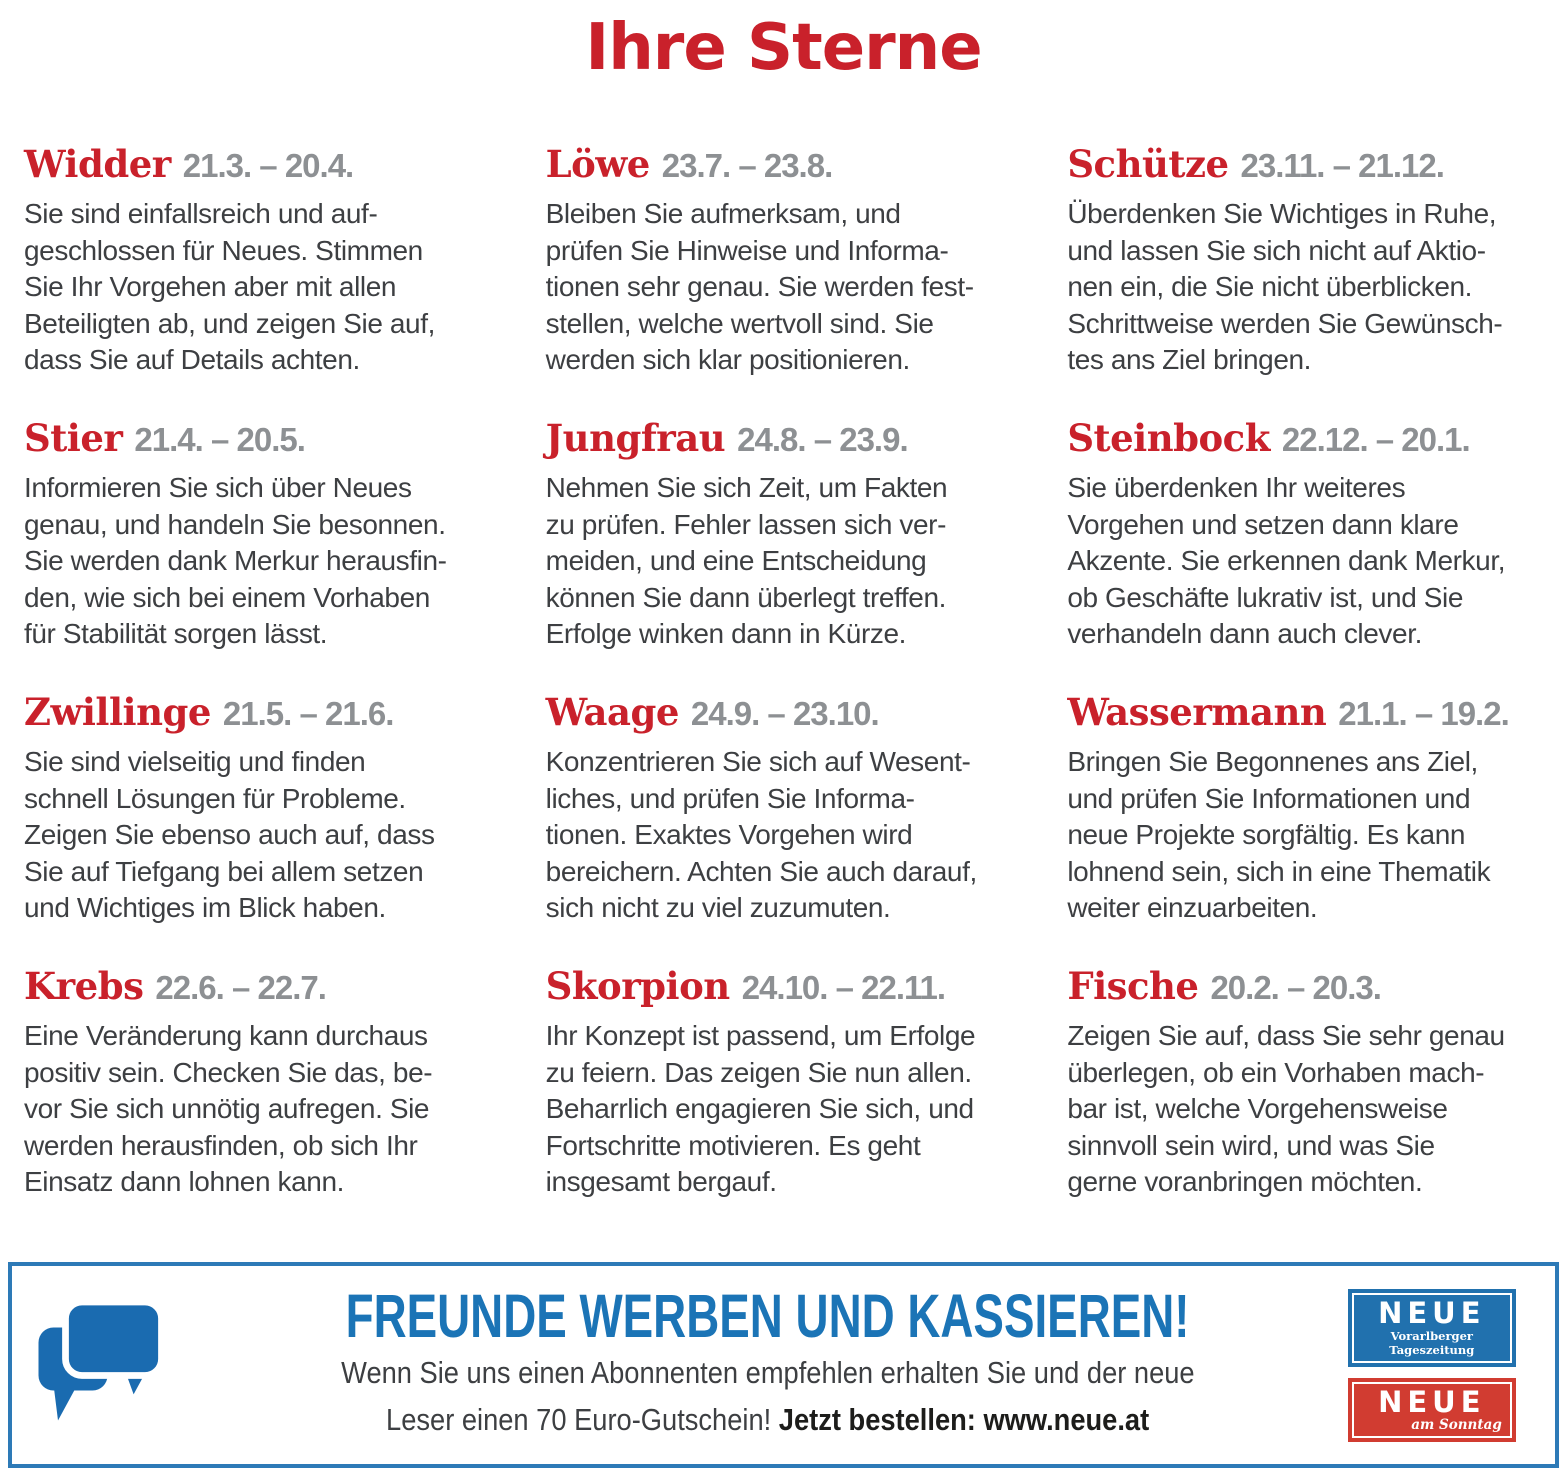  What do you see at coordinates (1133, 986) in the screenshot?
I see `sign-name: Fische` at bounding box center [1133, 986].